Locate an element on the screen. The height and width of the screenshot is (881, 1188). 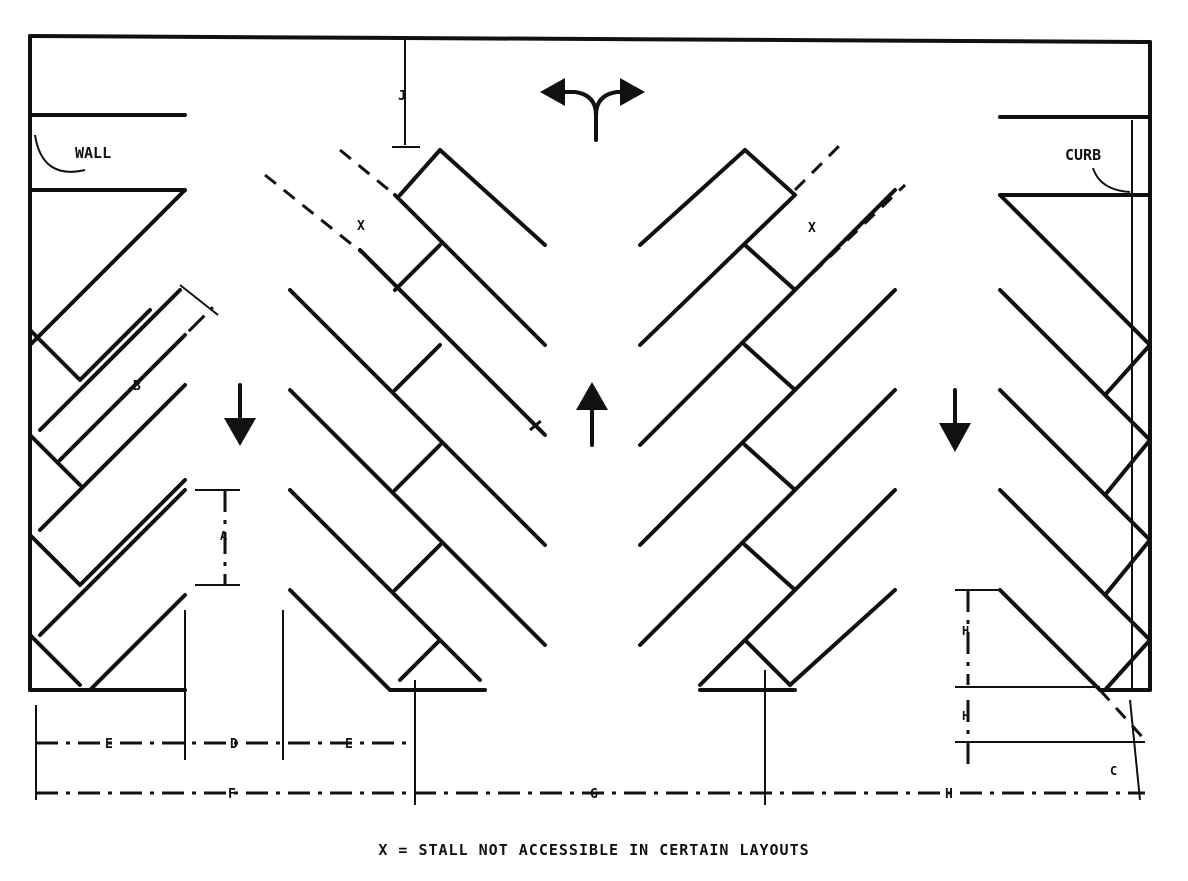
stall-row-left is located at coordinates (107, 440).